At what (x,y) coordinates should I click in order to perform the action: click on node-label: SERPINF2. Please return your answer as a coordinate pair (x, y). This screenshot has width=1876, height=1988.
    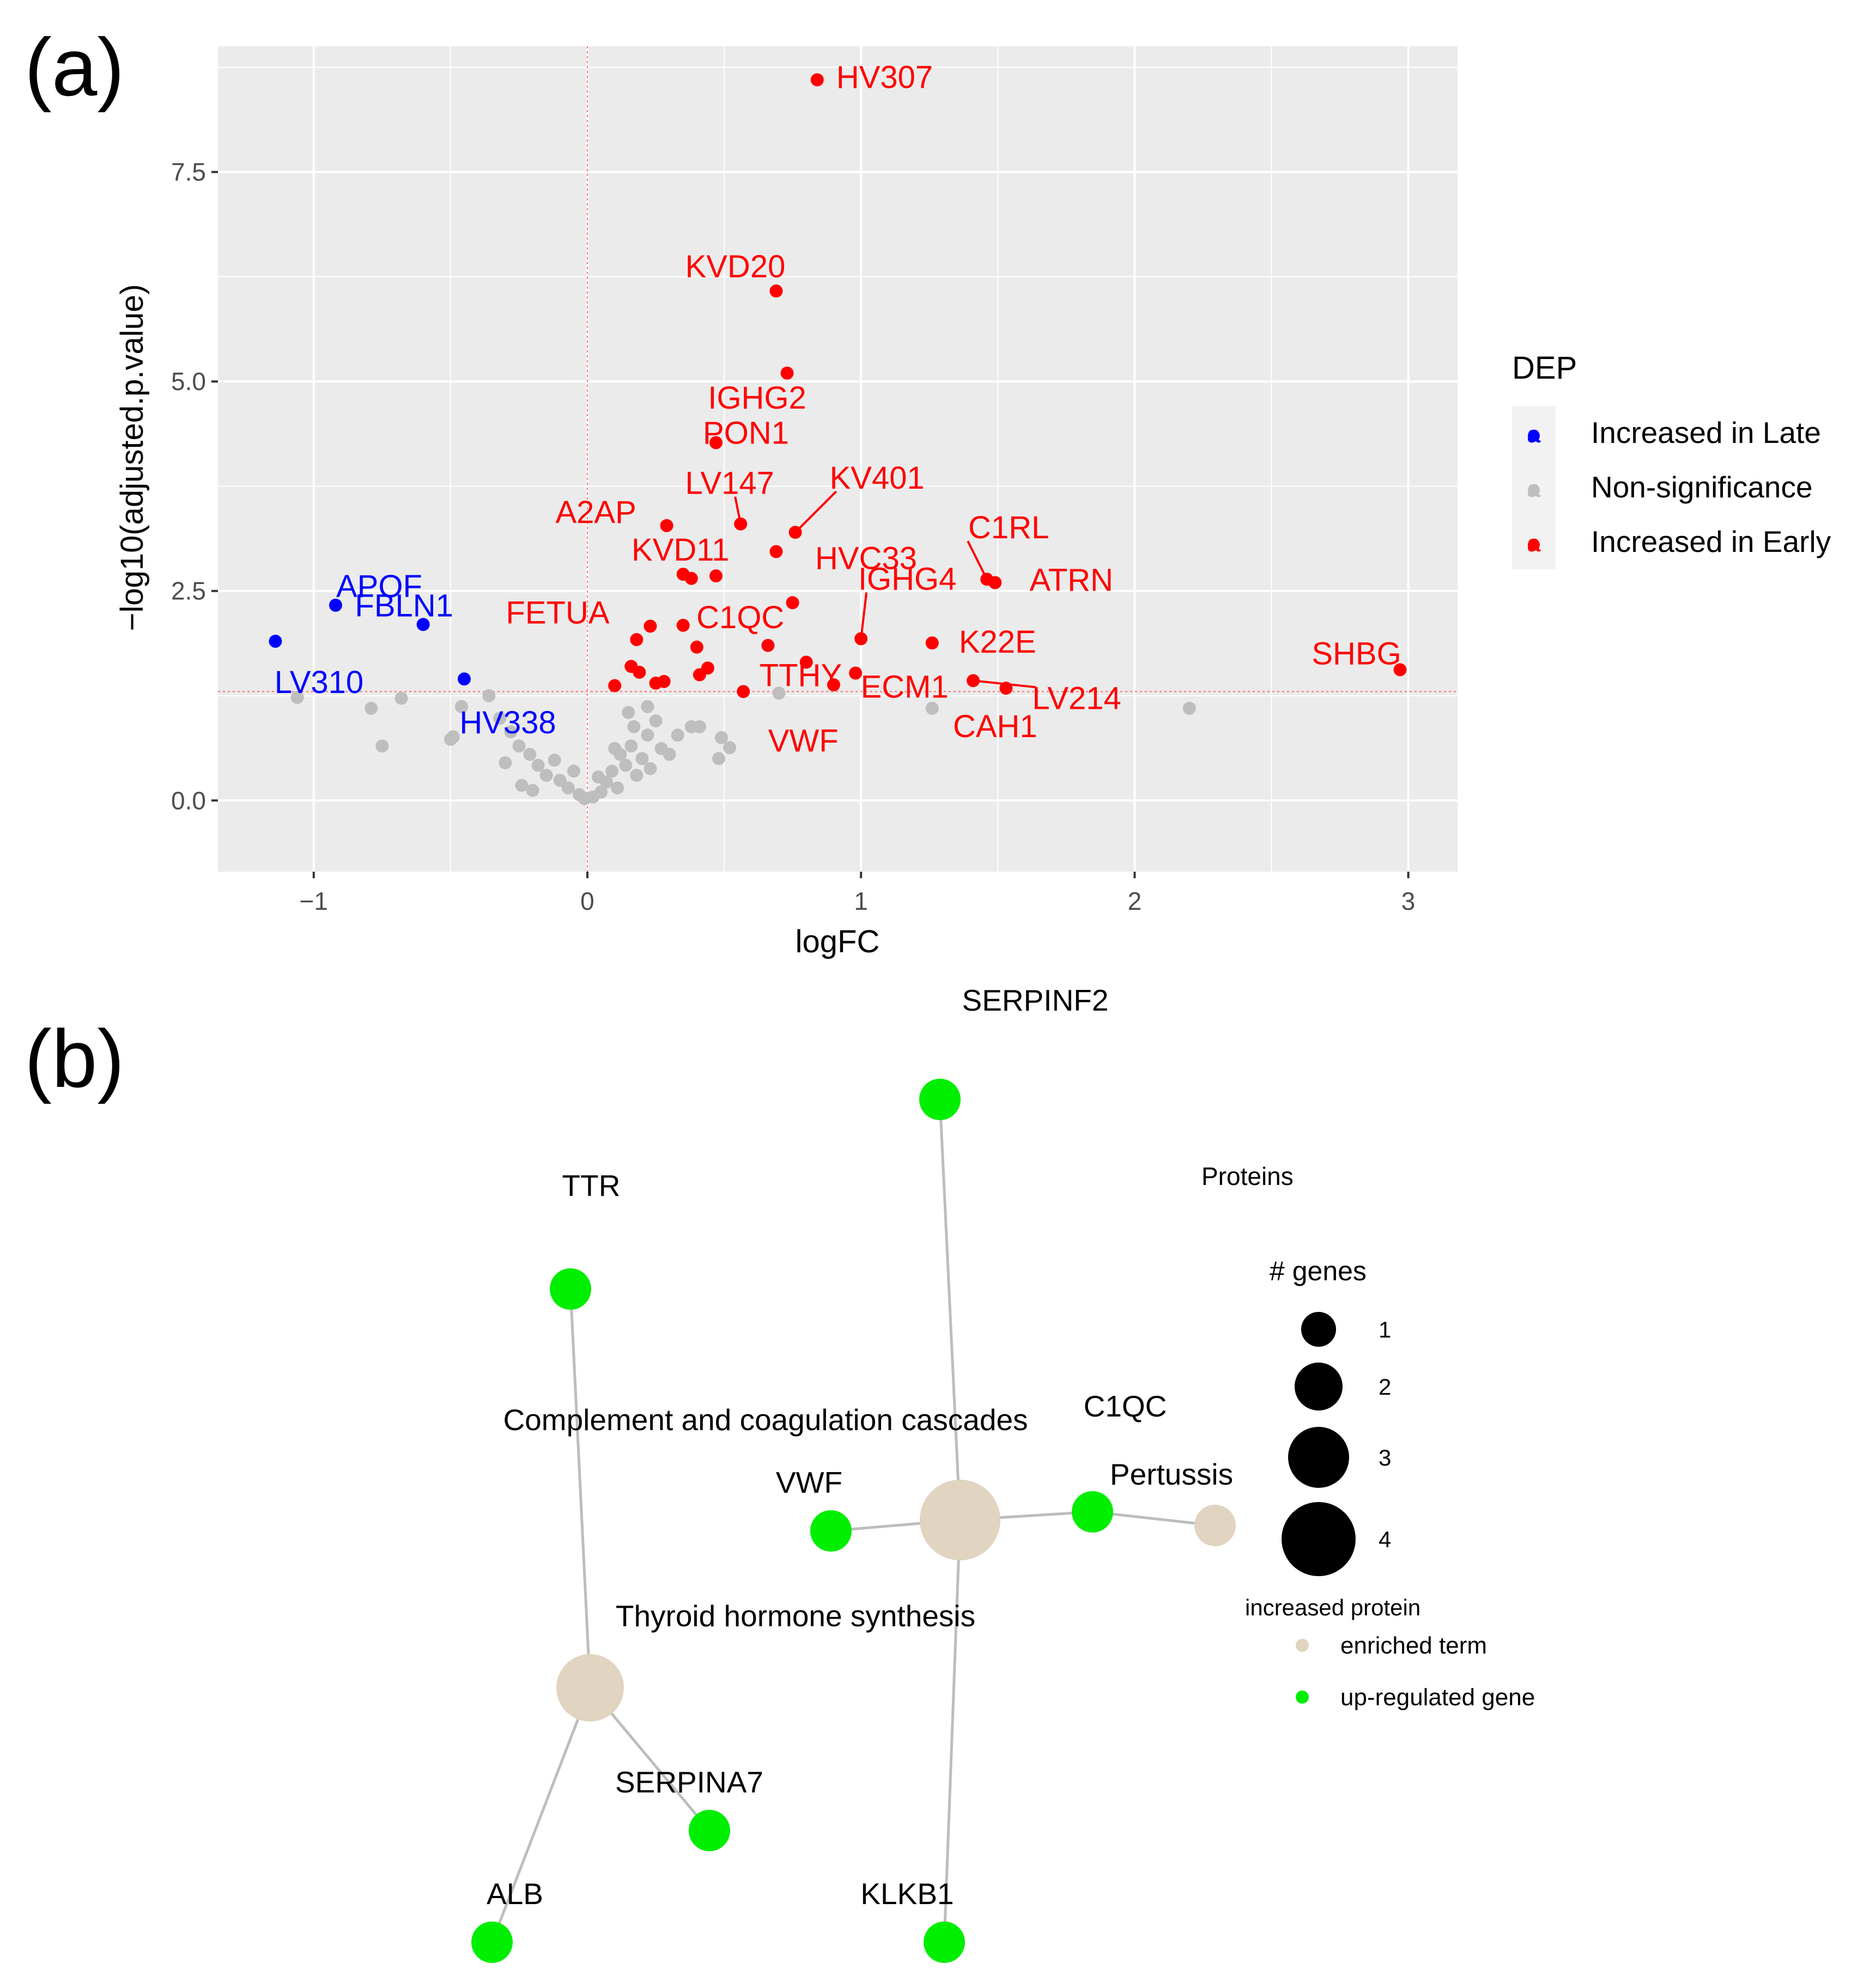
    Looking at the image, I should click on (1035, 1000).